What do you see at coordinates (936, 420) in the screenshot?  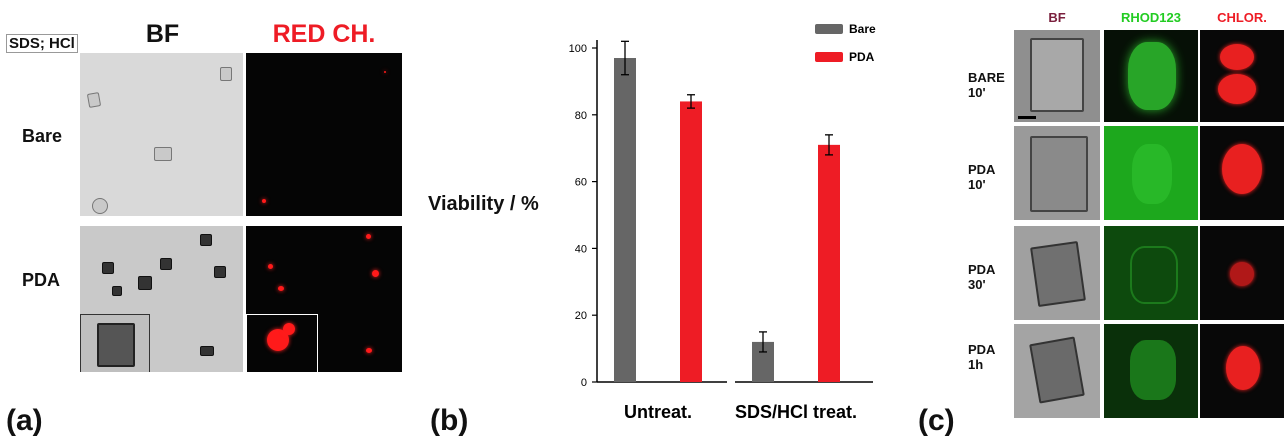 I see `panel-letter-c: (c)` at bounding box center [936, 420].